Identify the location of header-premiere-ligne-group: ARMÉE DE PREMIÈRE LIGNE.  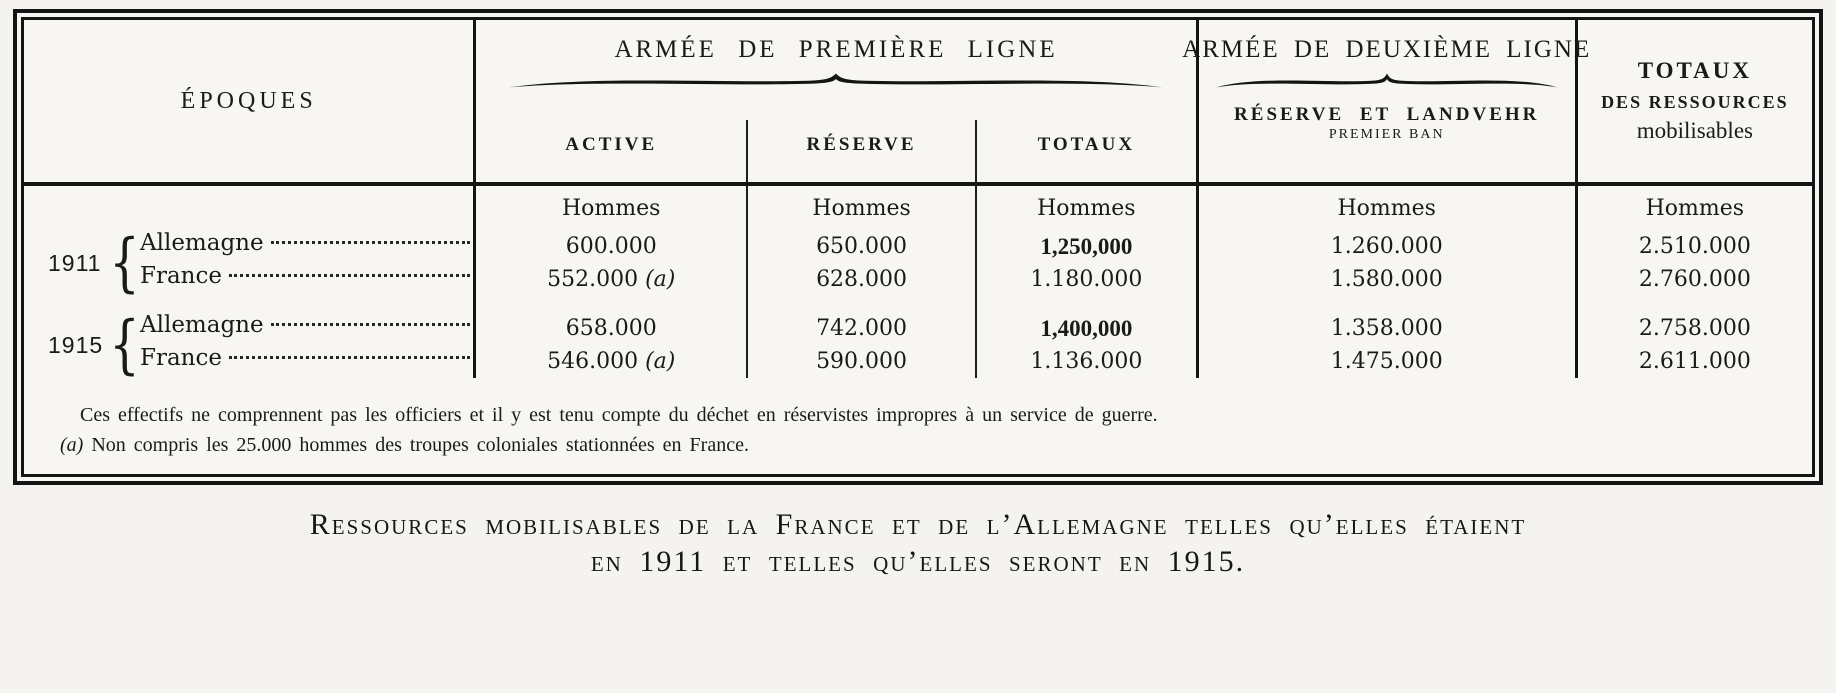
(837, 70).